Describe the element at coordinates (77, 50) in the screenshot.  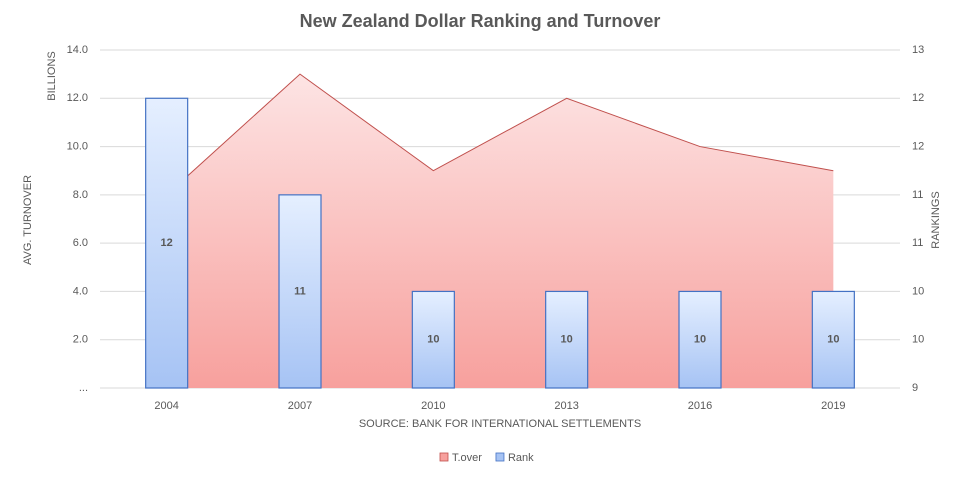
I see `y-tick-label: 14.0` at that location.